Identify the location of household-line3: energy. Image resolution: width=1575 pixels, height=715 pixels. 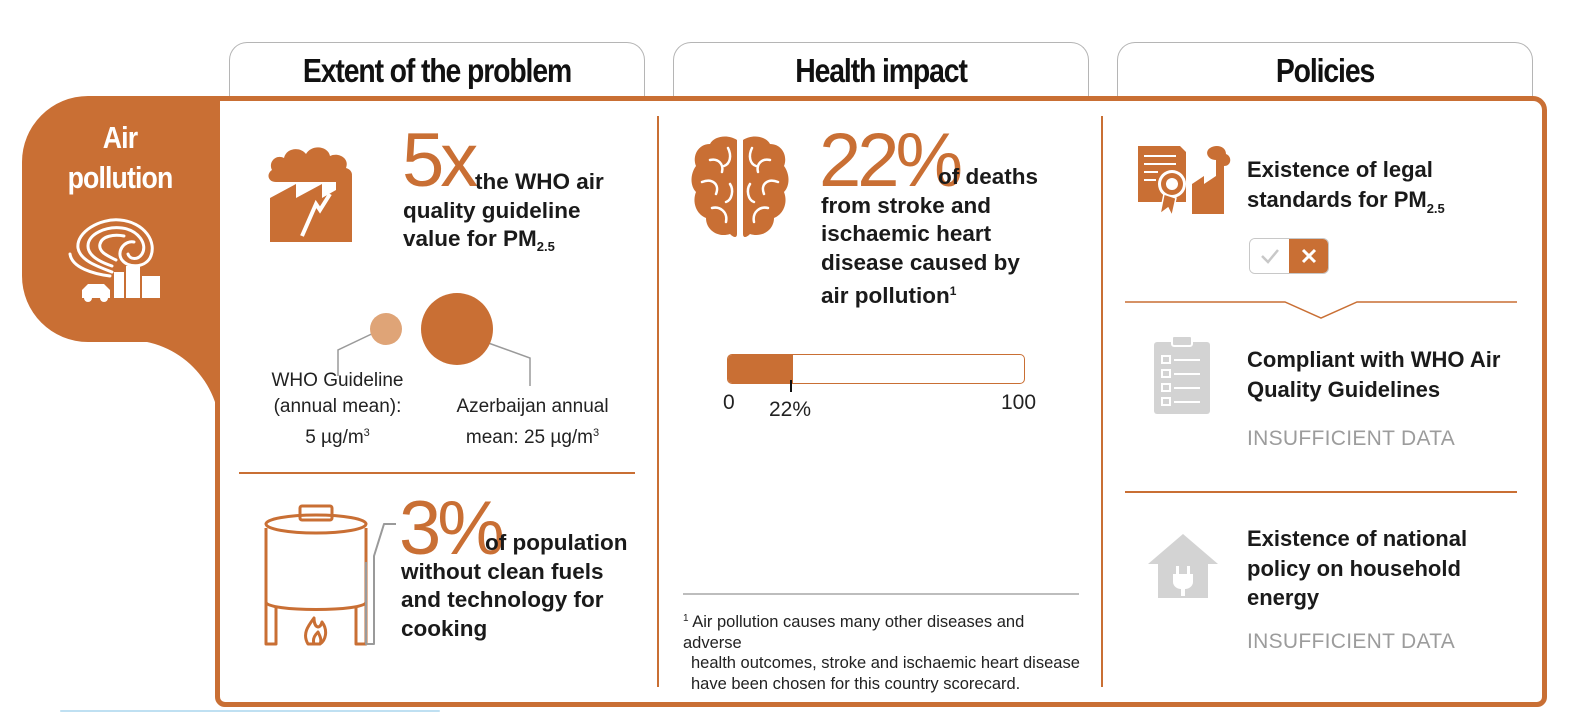
(1283, 597).